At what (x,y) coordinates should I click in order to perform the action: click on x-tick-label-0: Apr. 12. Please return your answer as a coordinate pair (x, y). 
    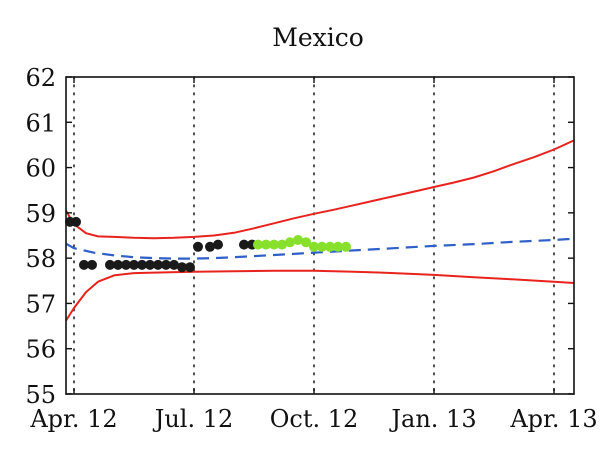
    Looking at the image, I should click on (73, 419).